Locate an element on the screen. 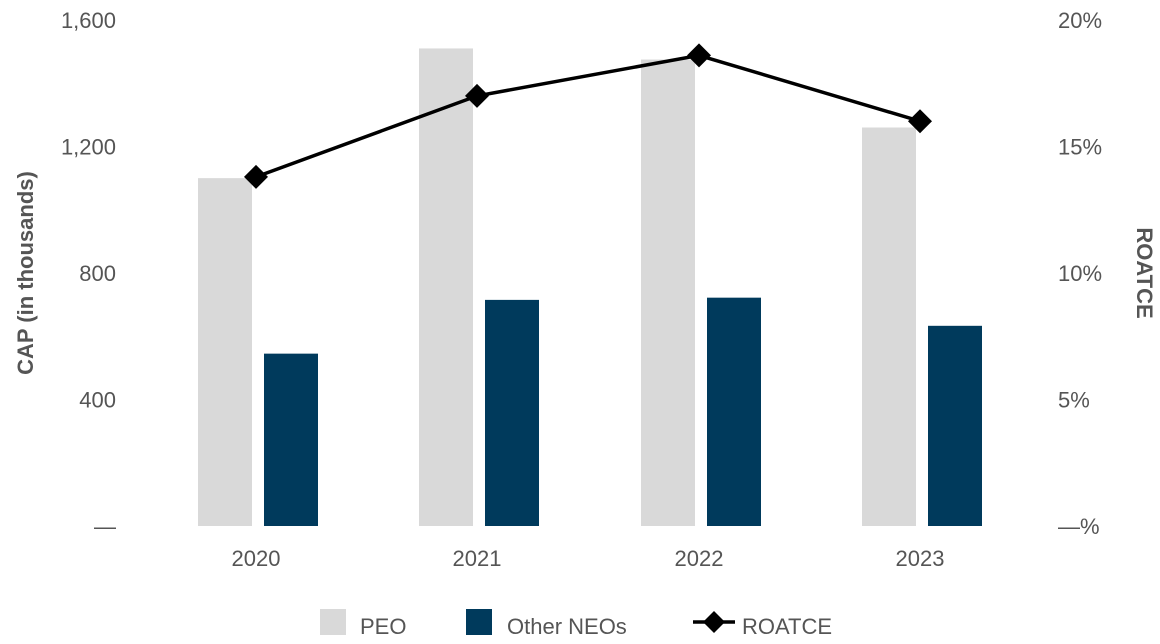 The image size is (1160, 644). legend-swatch-other-neos is located at coordinates (479, 622).